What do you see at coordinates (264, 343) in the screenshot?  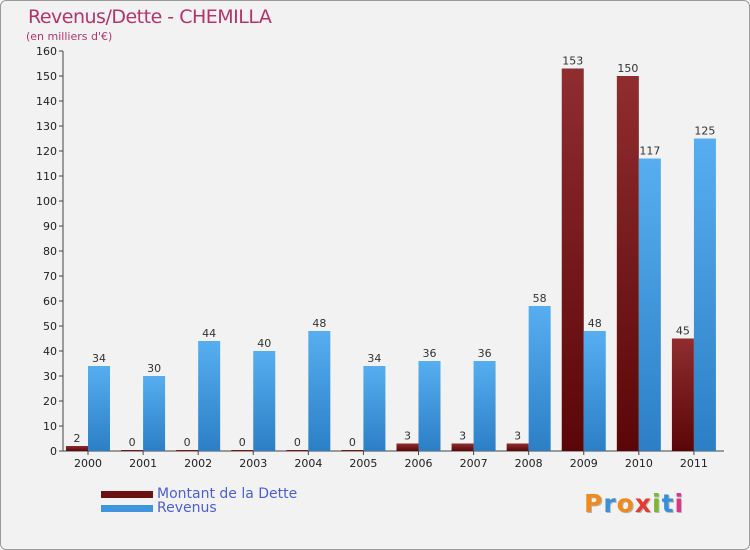 I see `data-label-revenus: 40` at bounding box center [264, 343].